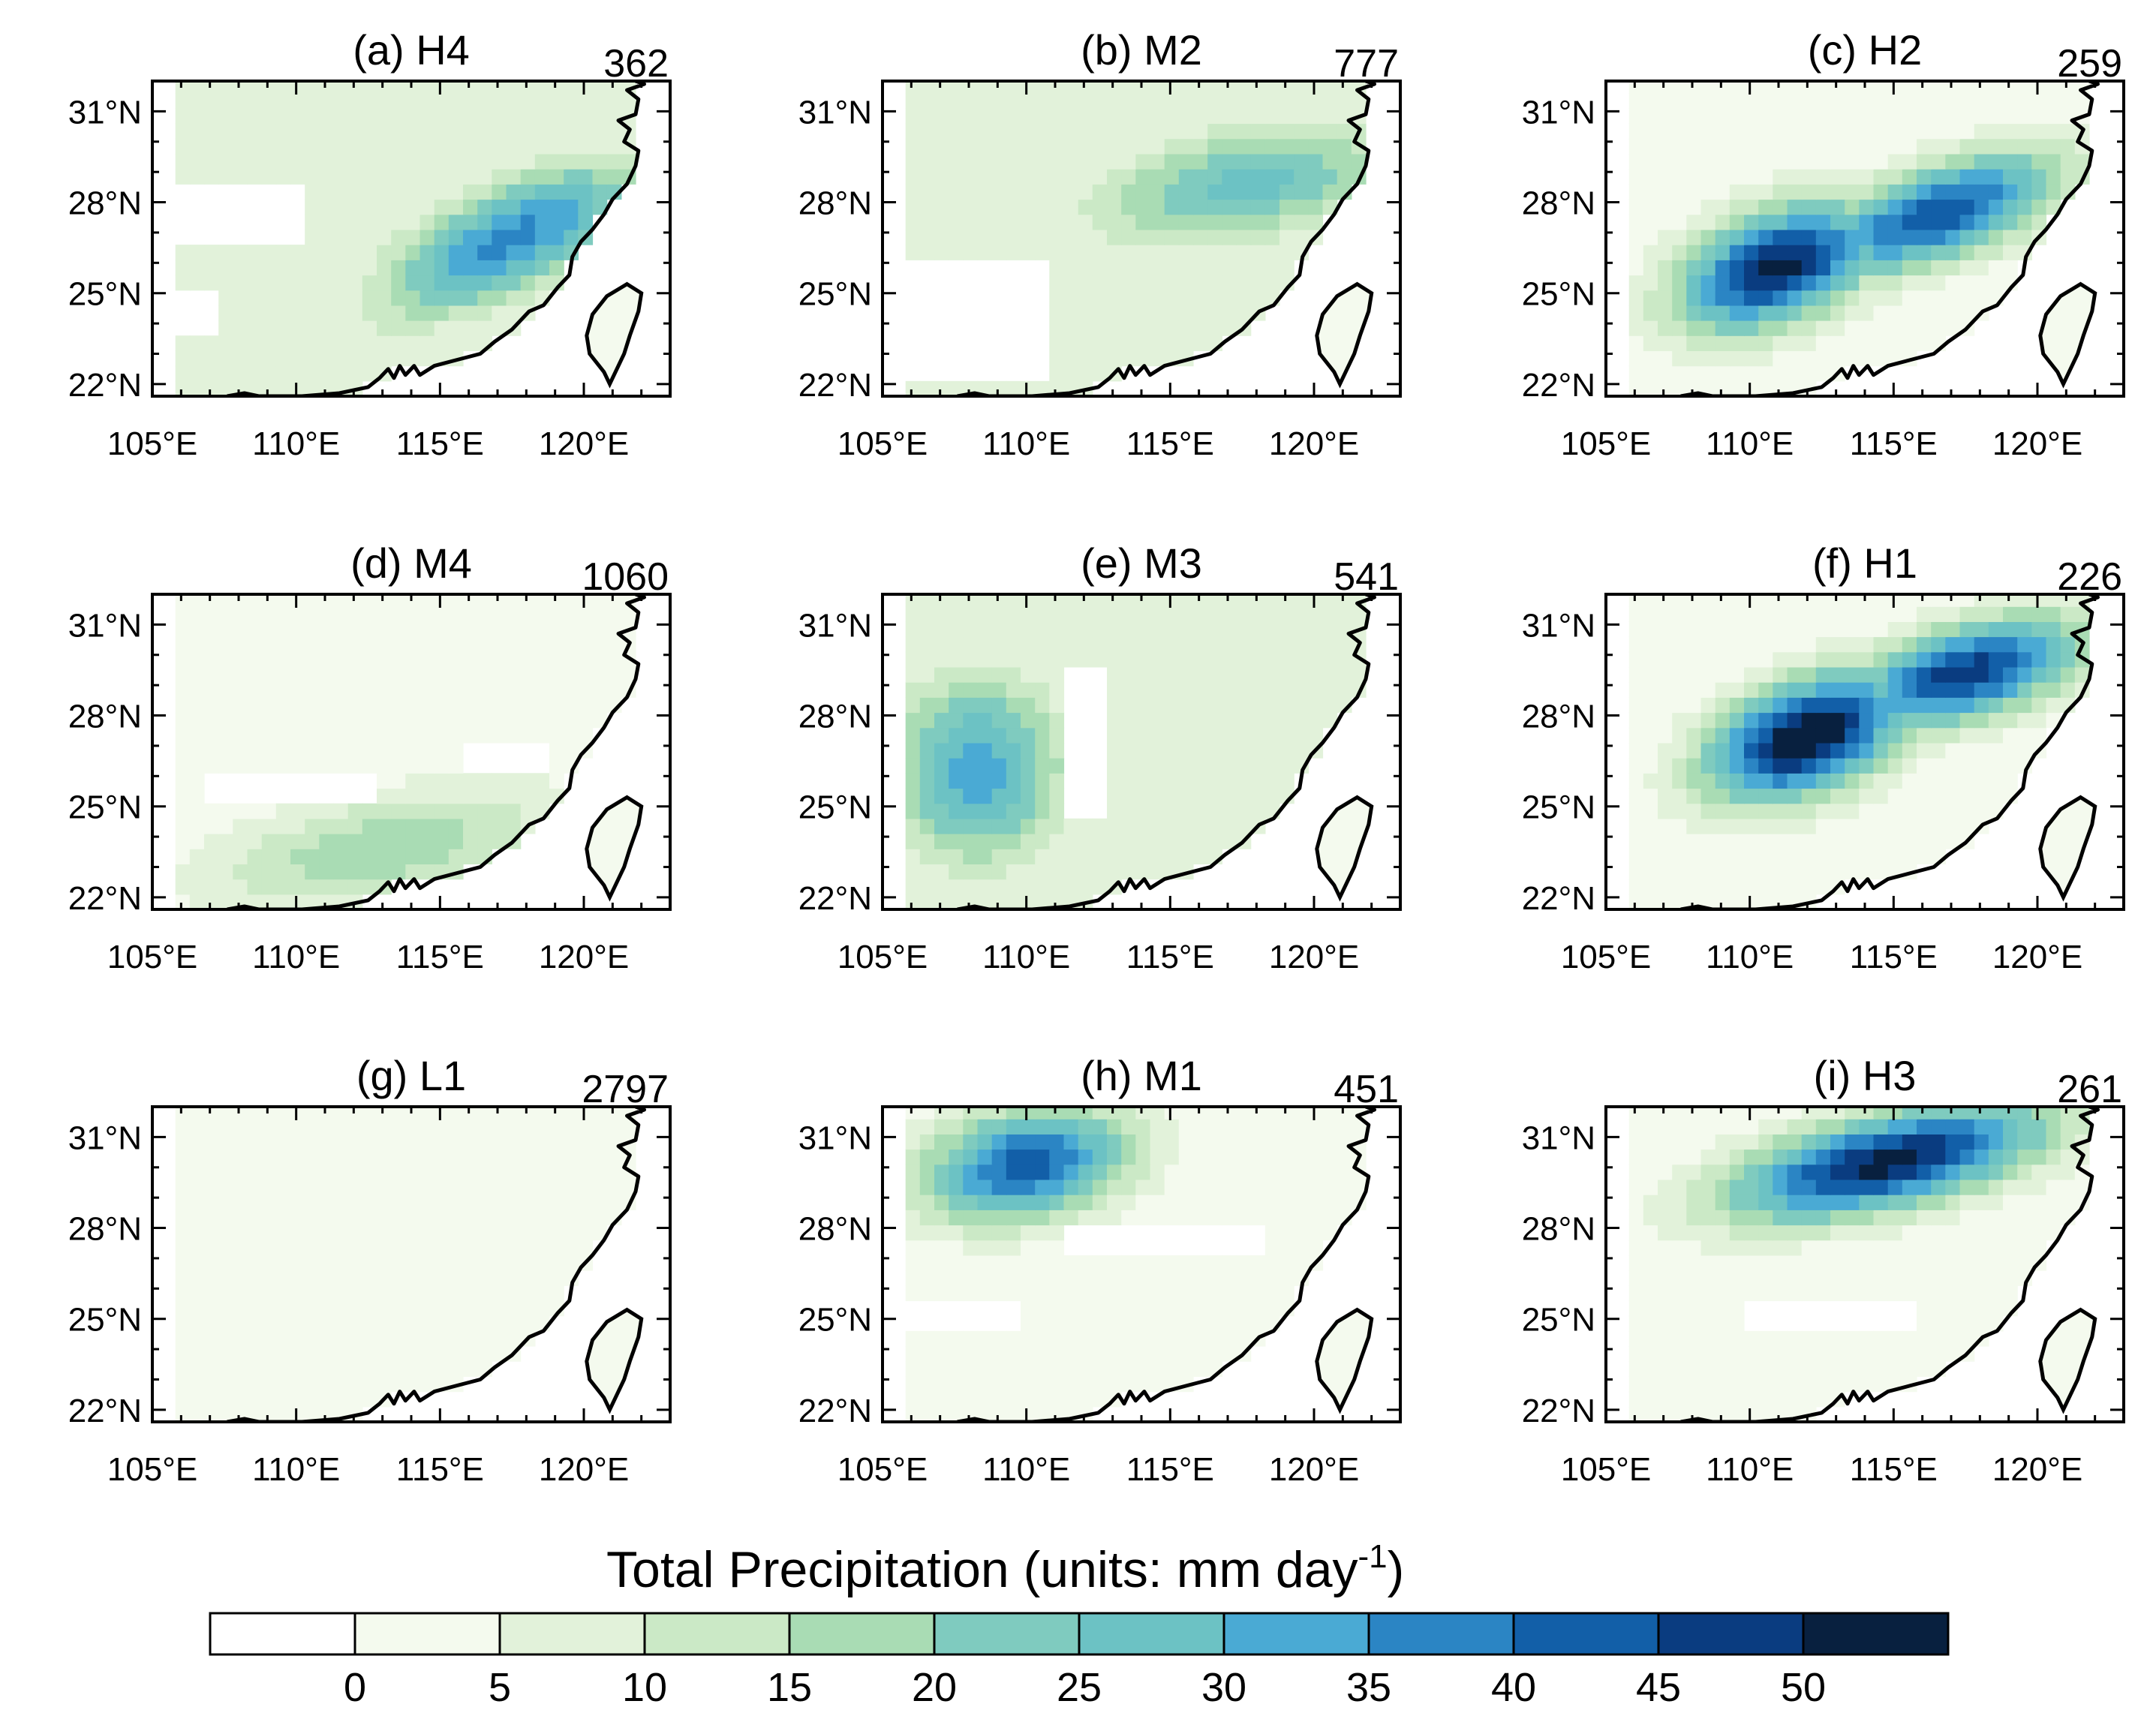  I want to click on coastline, so click(1890, 751).